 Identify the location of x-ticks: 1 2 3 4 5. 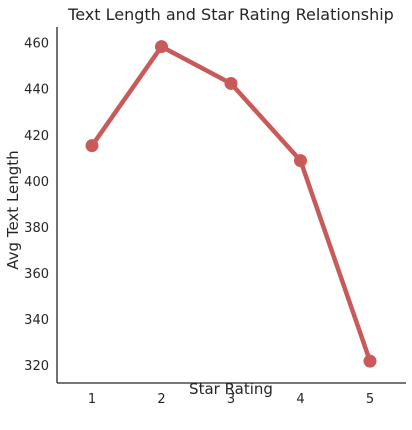
(231, 399).